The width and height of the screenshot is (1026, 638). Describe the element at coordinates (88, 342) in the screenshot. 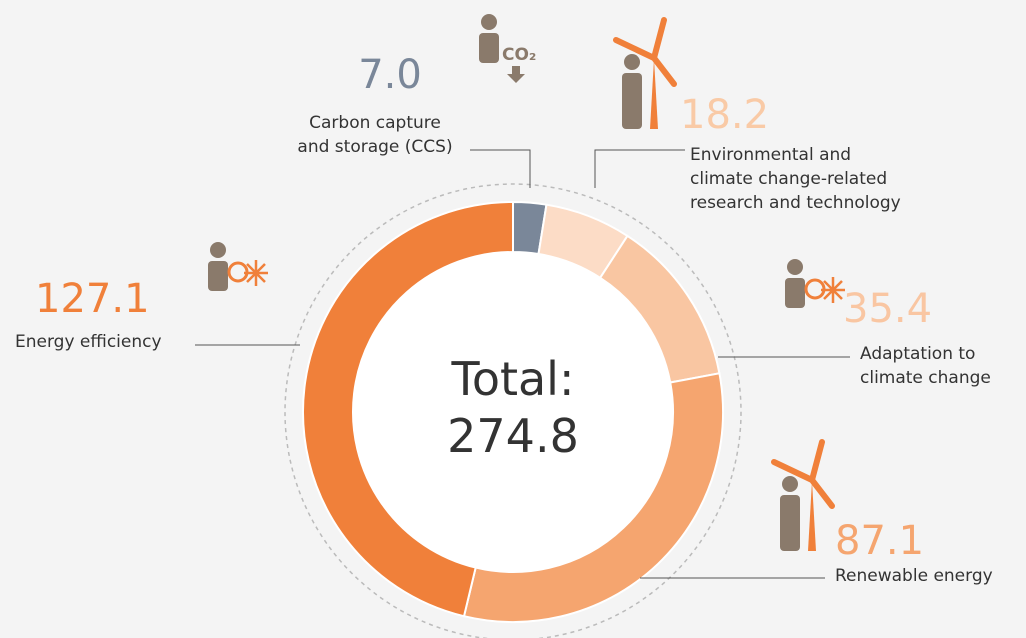

I see `category-label: Energy efficiency` at that location.